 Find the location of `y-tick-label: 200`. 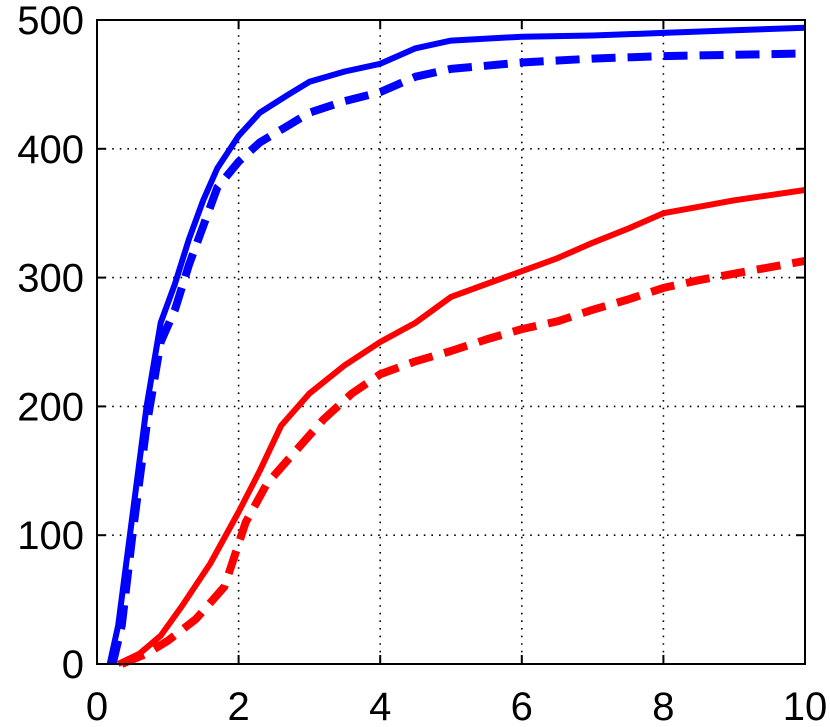

y-tick-label: 200 is located at coordinates (50, 407).